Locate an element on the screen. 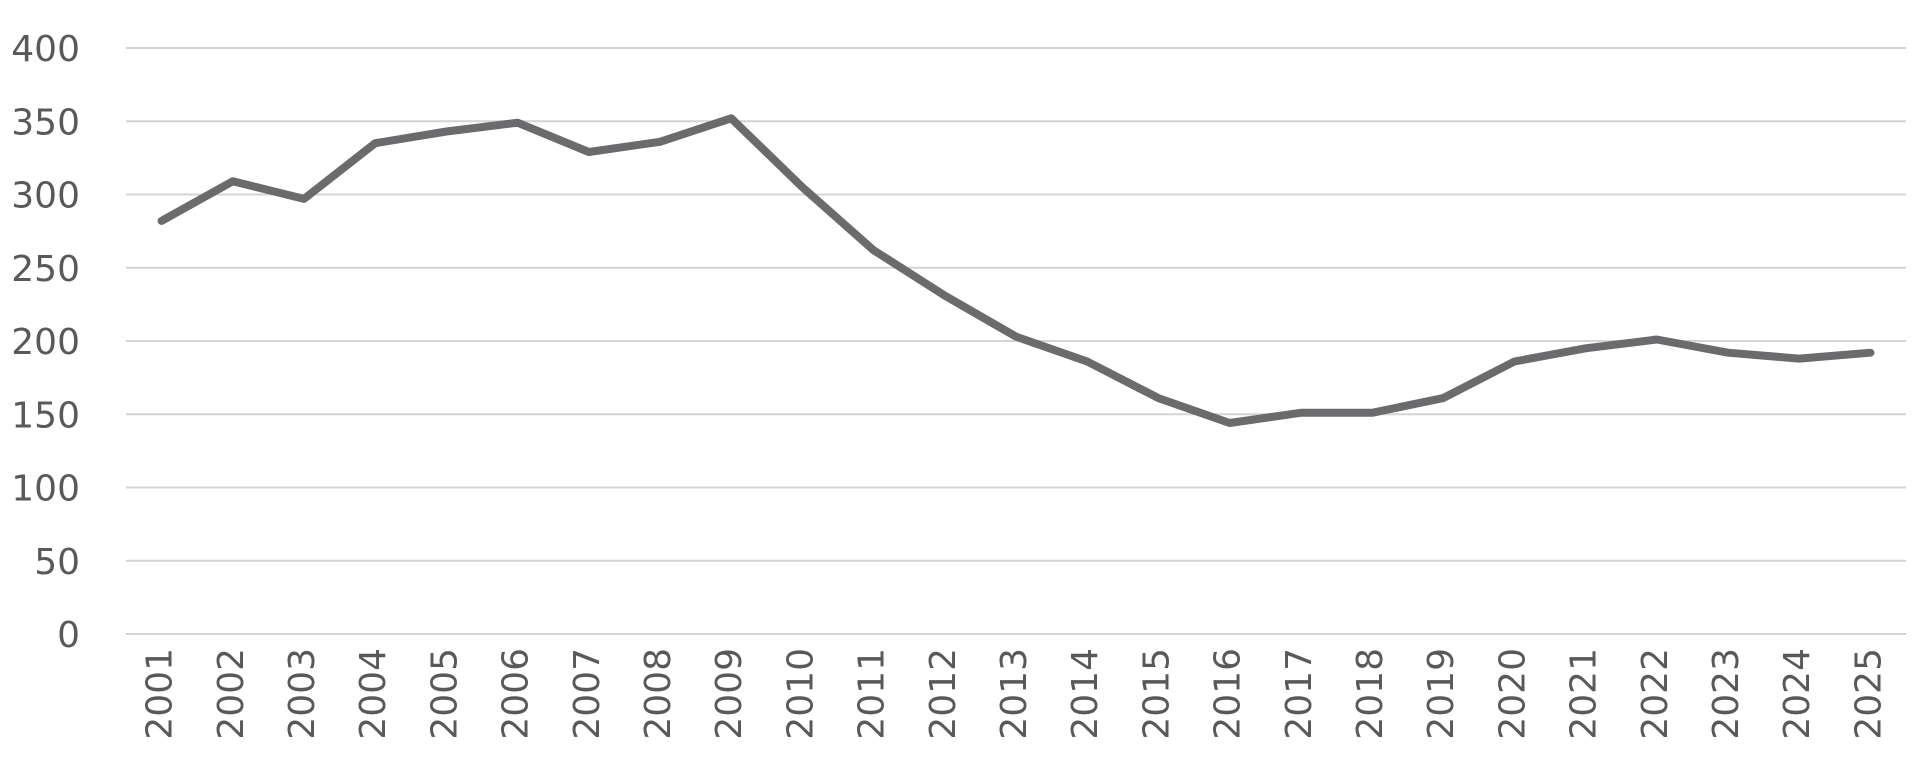 This screenshot has height=772, width=1920. x-tick-label: 2004 is located at coordinates (373, 694).